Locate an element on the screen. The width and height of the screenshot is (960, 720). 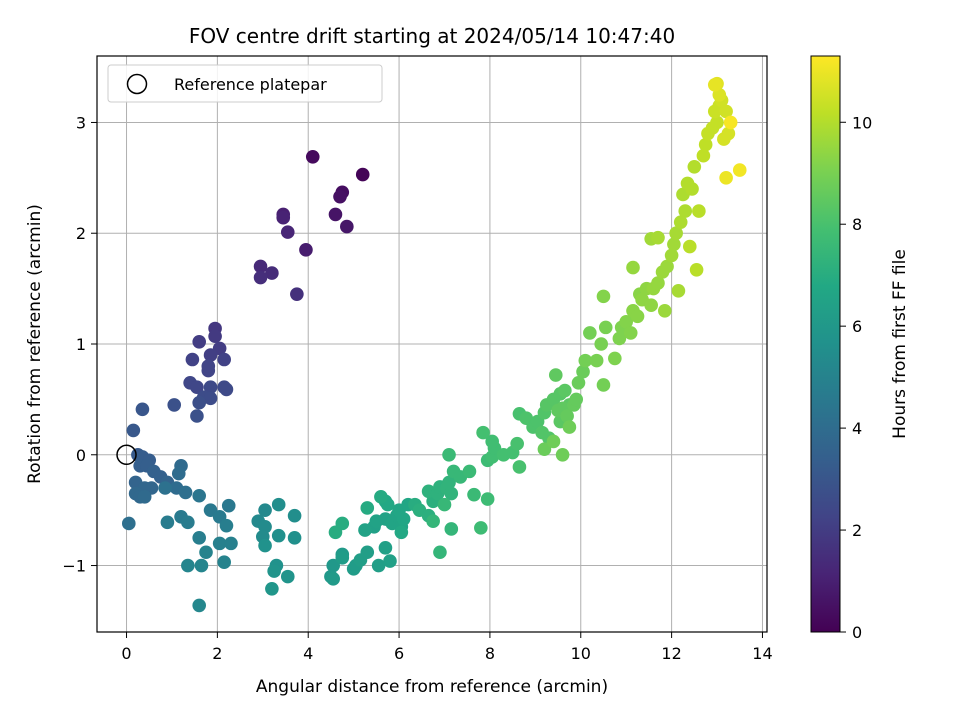
y-tick-label: 0 is located at coordinates (81, 455).